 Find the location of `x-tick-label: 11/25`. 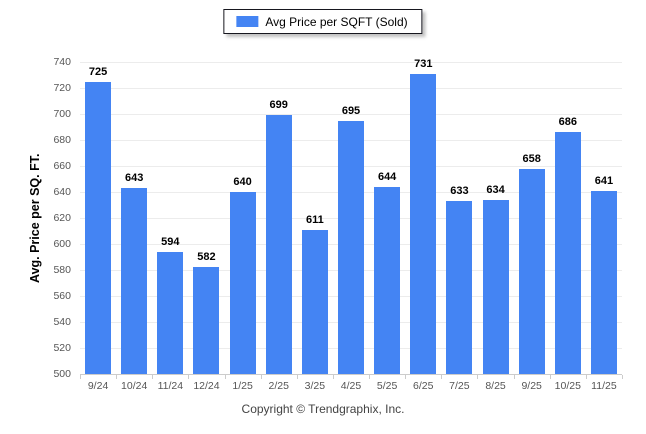

x-tick-label: 11/25 is located at coordinates (604, 386).